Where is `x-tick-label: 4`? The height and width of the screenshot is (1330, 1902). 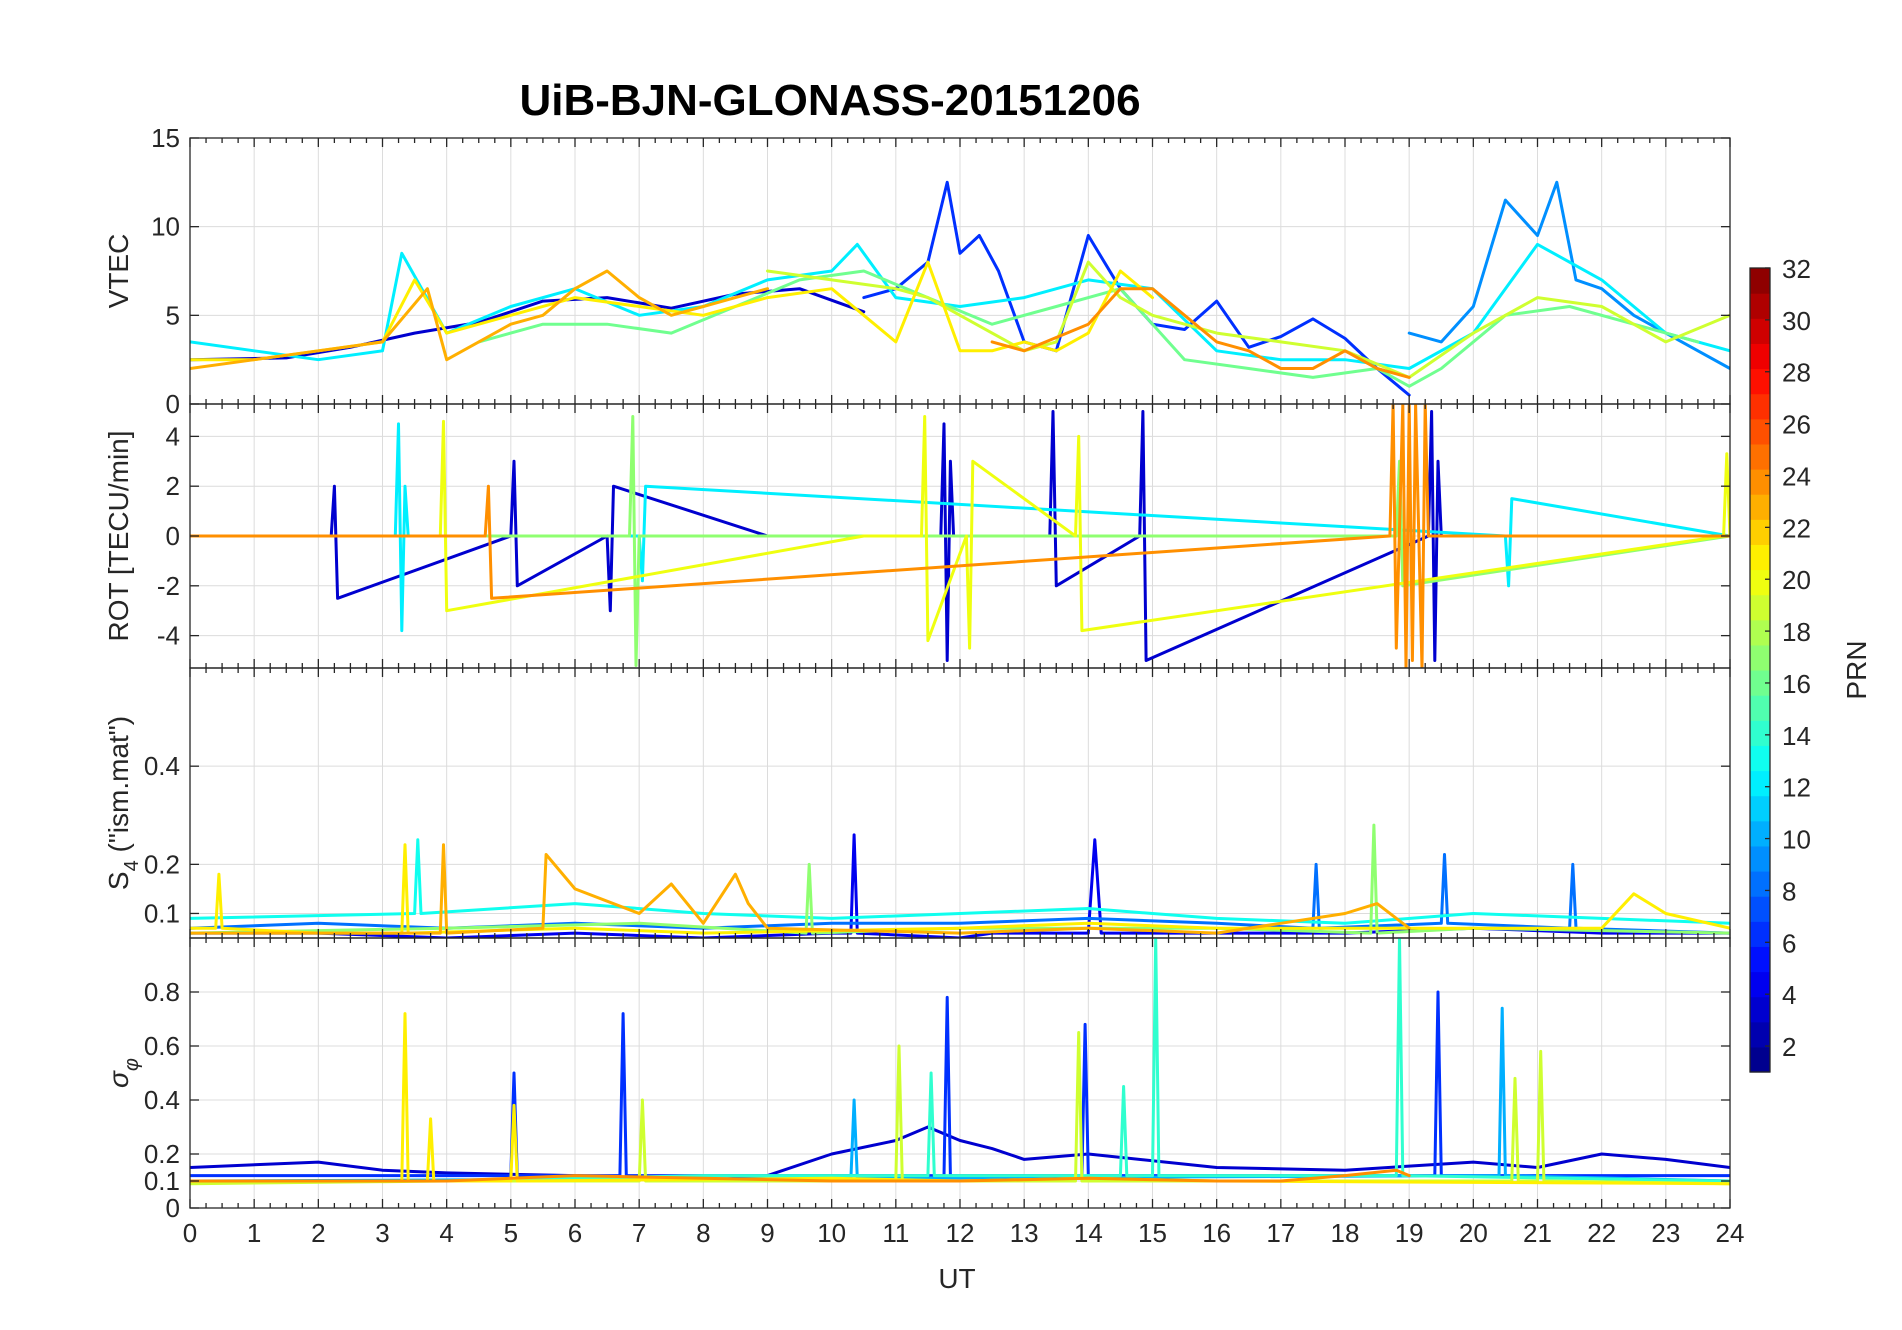 x-tick-label: 4 is located at coordinates (446, 1233).